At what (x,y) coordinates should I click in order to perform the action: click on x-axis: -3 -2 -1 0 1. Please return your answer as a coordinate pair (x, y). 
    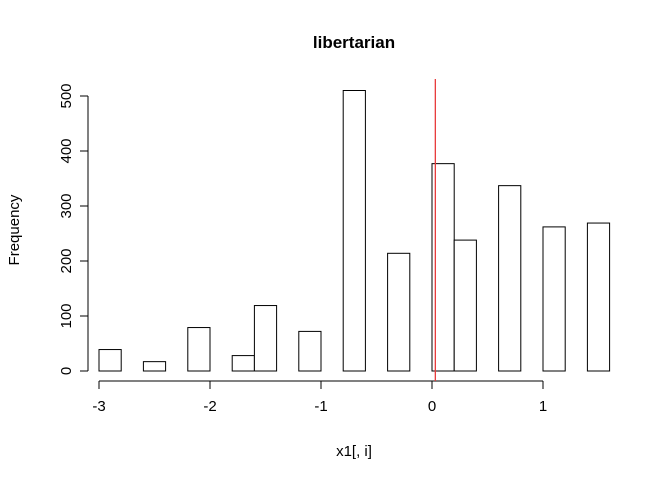
    Looking at the image, I should click on (319, 397).